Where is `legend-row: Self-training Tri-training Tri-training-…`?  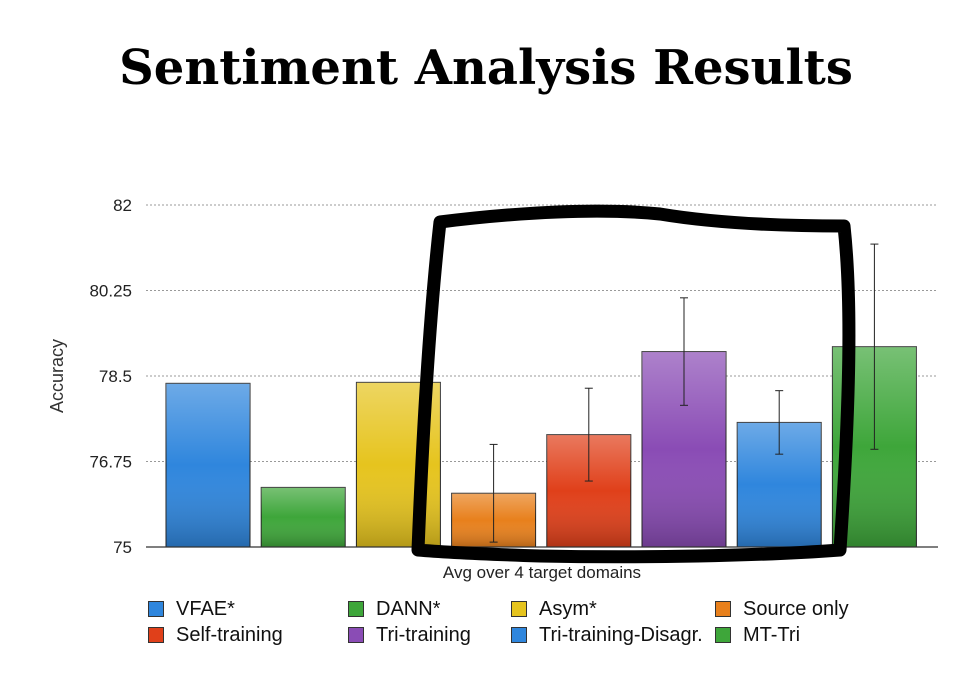 legend-row: Self-training Tri-training Tri-training-… is located at coordinates (538, 635).